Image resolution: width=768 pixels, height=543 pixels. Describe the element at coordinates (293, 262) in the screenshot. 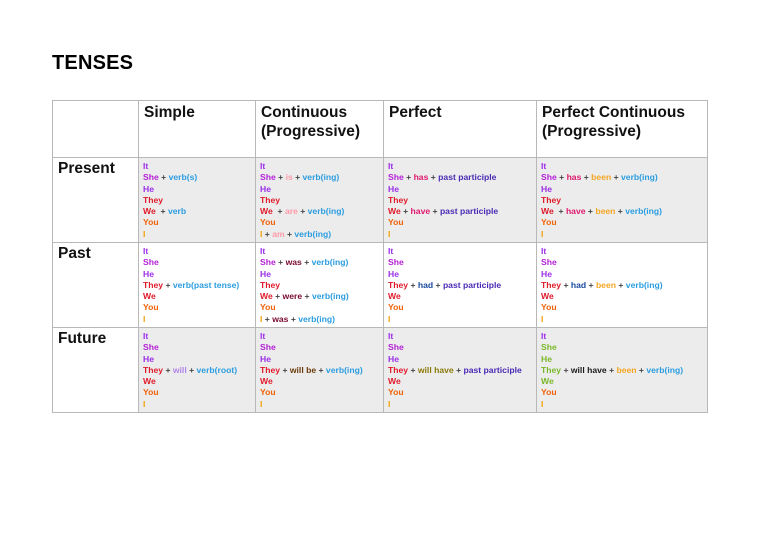

I see `formula-token: was` at that location.